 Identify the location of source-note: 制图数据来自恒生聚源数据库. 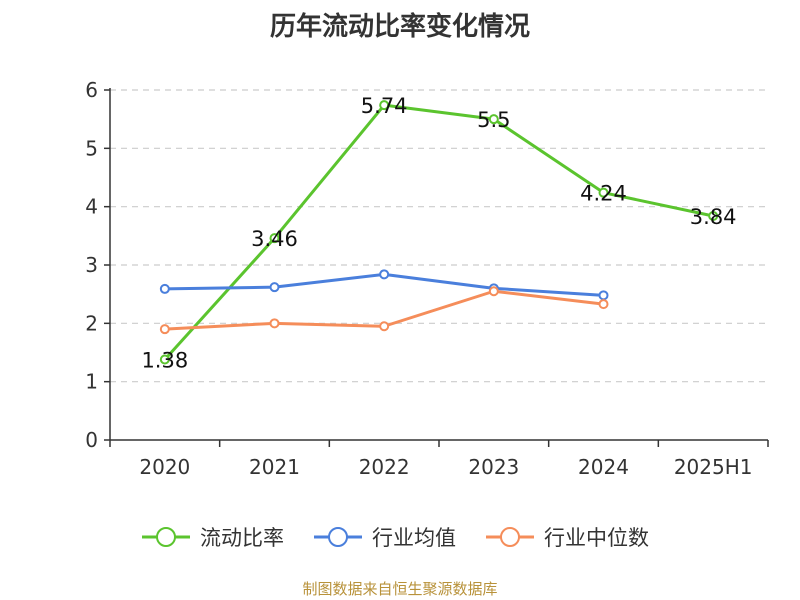
(400, 589).